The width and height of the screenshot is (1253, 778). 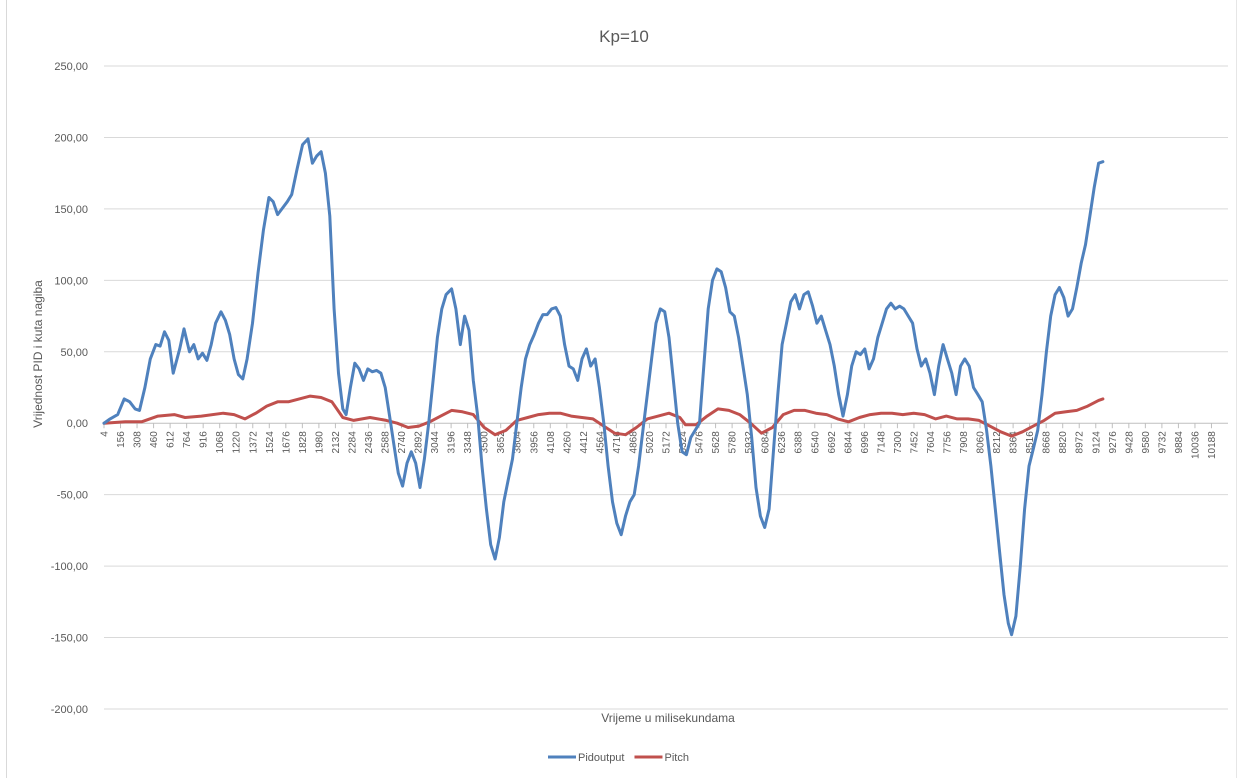 What do you see at coordinates (898, 442) in the screenshot?
I see `x-tick-label: 7300` at bounding box center [898, 442].